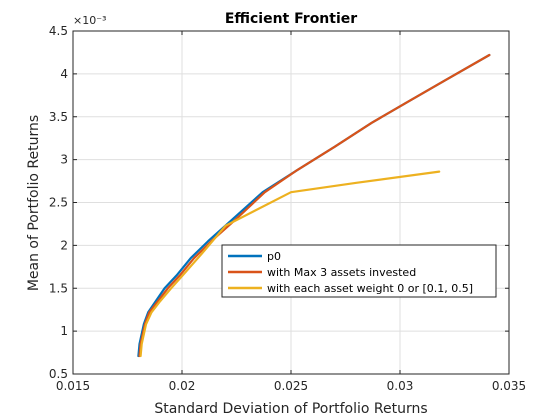 The height and width of the screenshot is (420, 560). What do you see at coordinates (370, 288) in the screenshot?
I see `legend-entry-2: with each asset weight 0 or [0.1, 0.5]` at bounding box center [370, 288].